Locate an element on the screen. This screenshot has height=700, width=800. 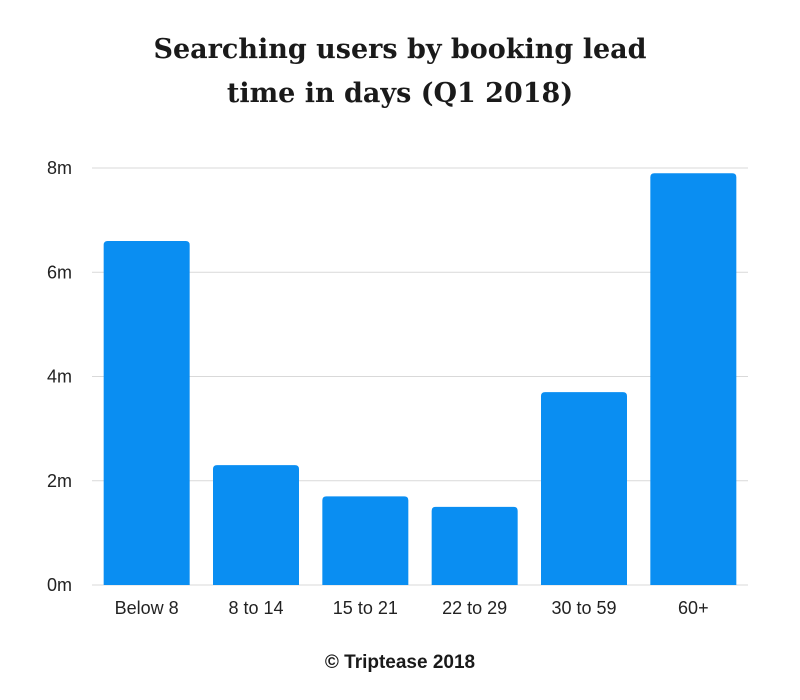
y-tick-label: 4m is located at coordinates (59, 377).